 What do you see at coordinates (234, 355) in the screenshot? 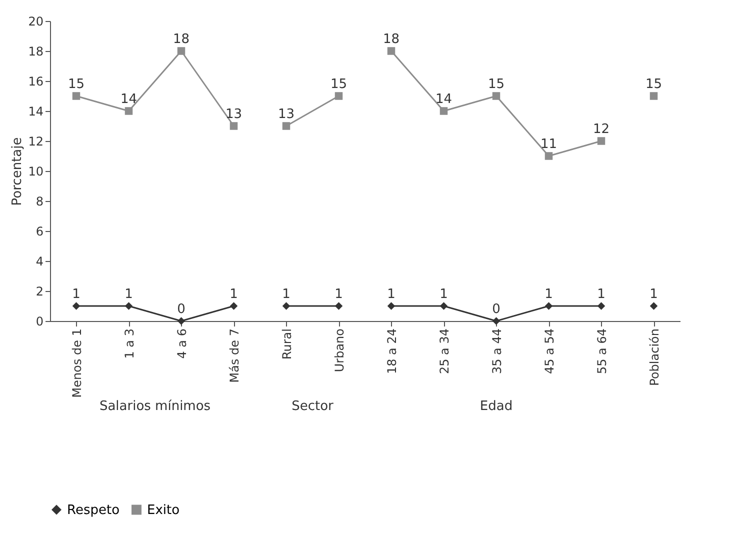
I see `x-tick-label: Más de 7` at bounding box center [234, 355].